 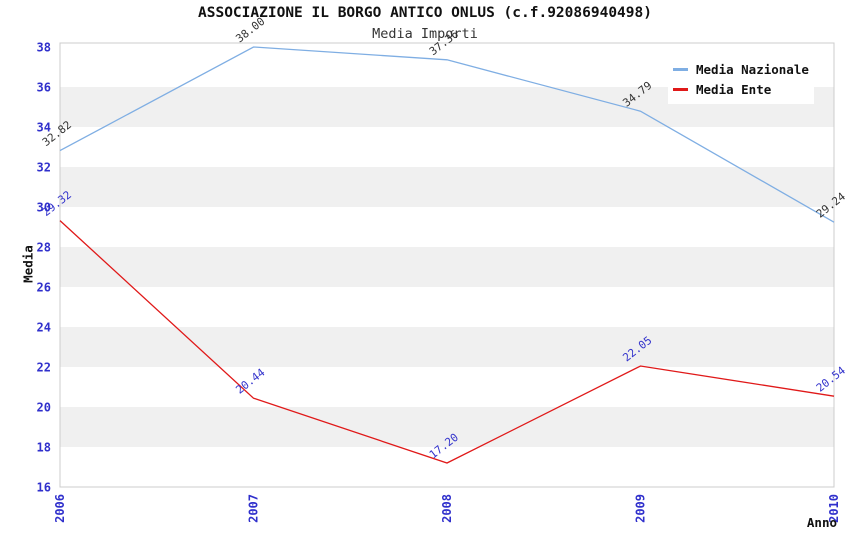 What do you see at coordinates (44, 328) in the screenshot?
I see `y-tick-label: 24` at bounding box center [44, 328].